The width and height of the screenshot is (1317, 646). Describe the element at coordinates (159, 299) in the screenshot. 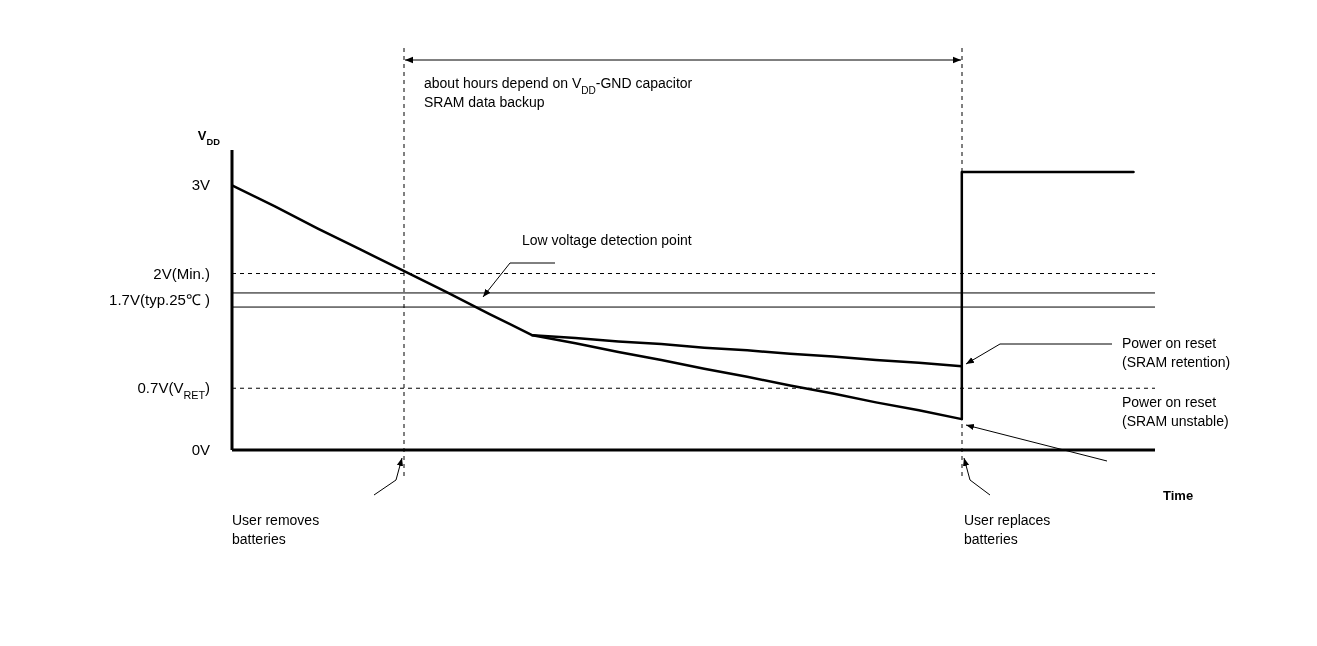

I see `y-tick-label: 1.7V(typ.25℃ )` at that location.